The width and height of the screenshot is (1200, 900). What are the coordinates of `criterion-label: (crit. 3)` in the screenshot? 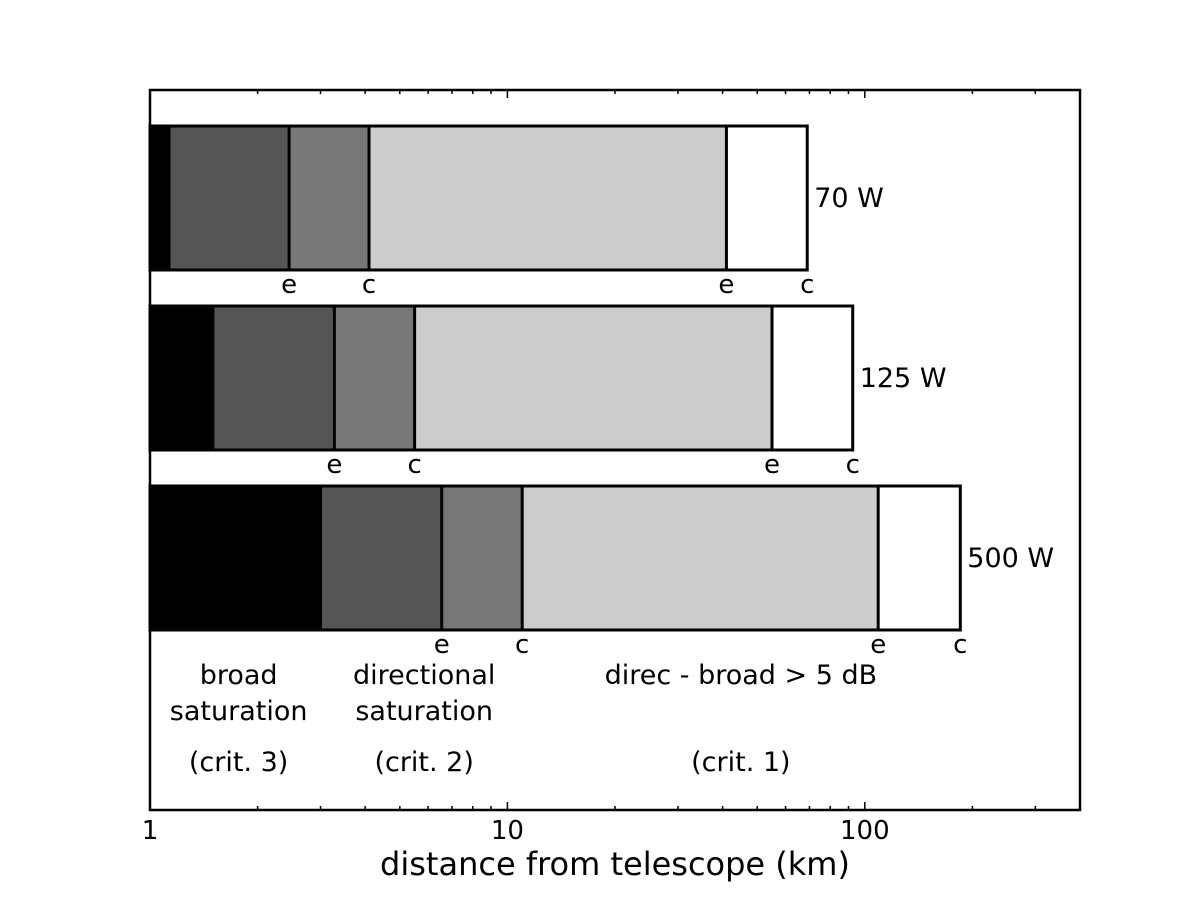 It's located at (238, 762).